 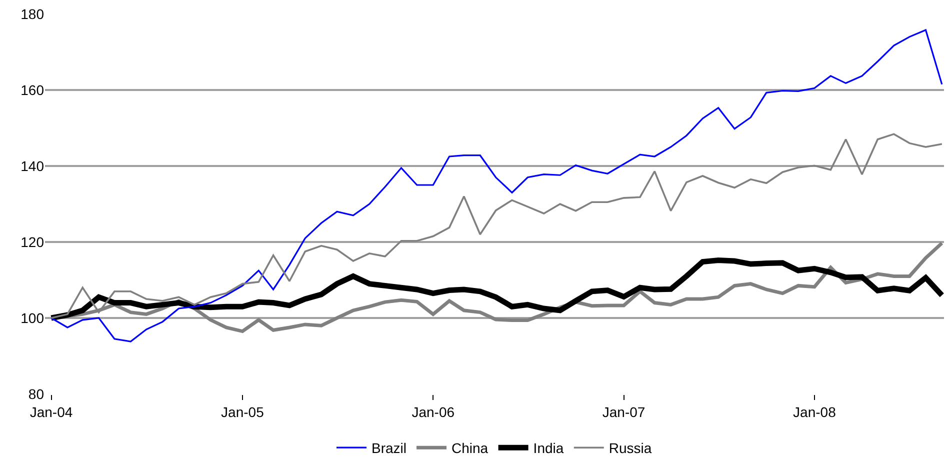 What do you see at coordinates (32, 90) in the screenshot?
I see `y-tick-label: 160` at bounding box center [32, 90].